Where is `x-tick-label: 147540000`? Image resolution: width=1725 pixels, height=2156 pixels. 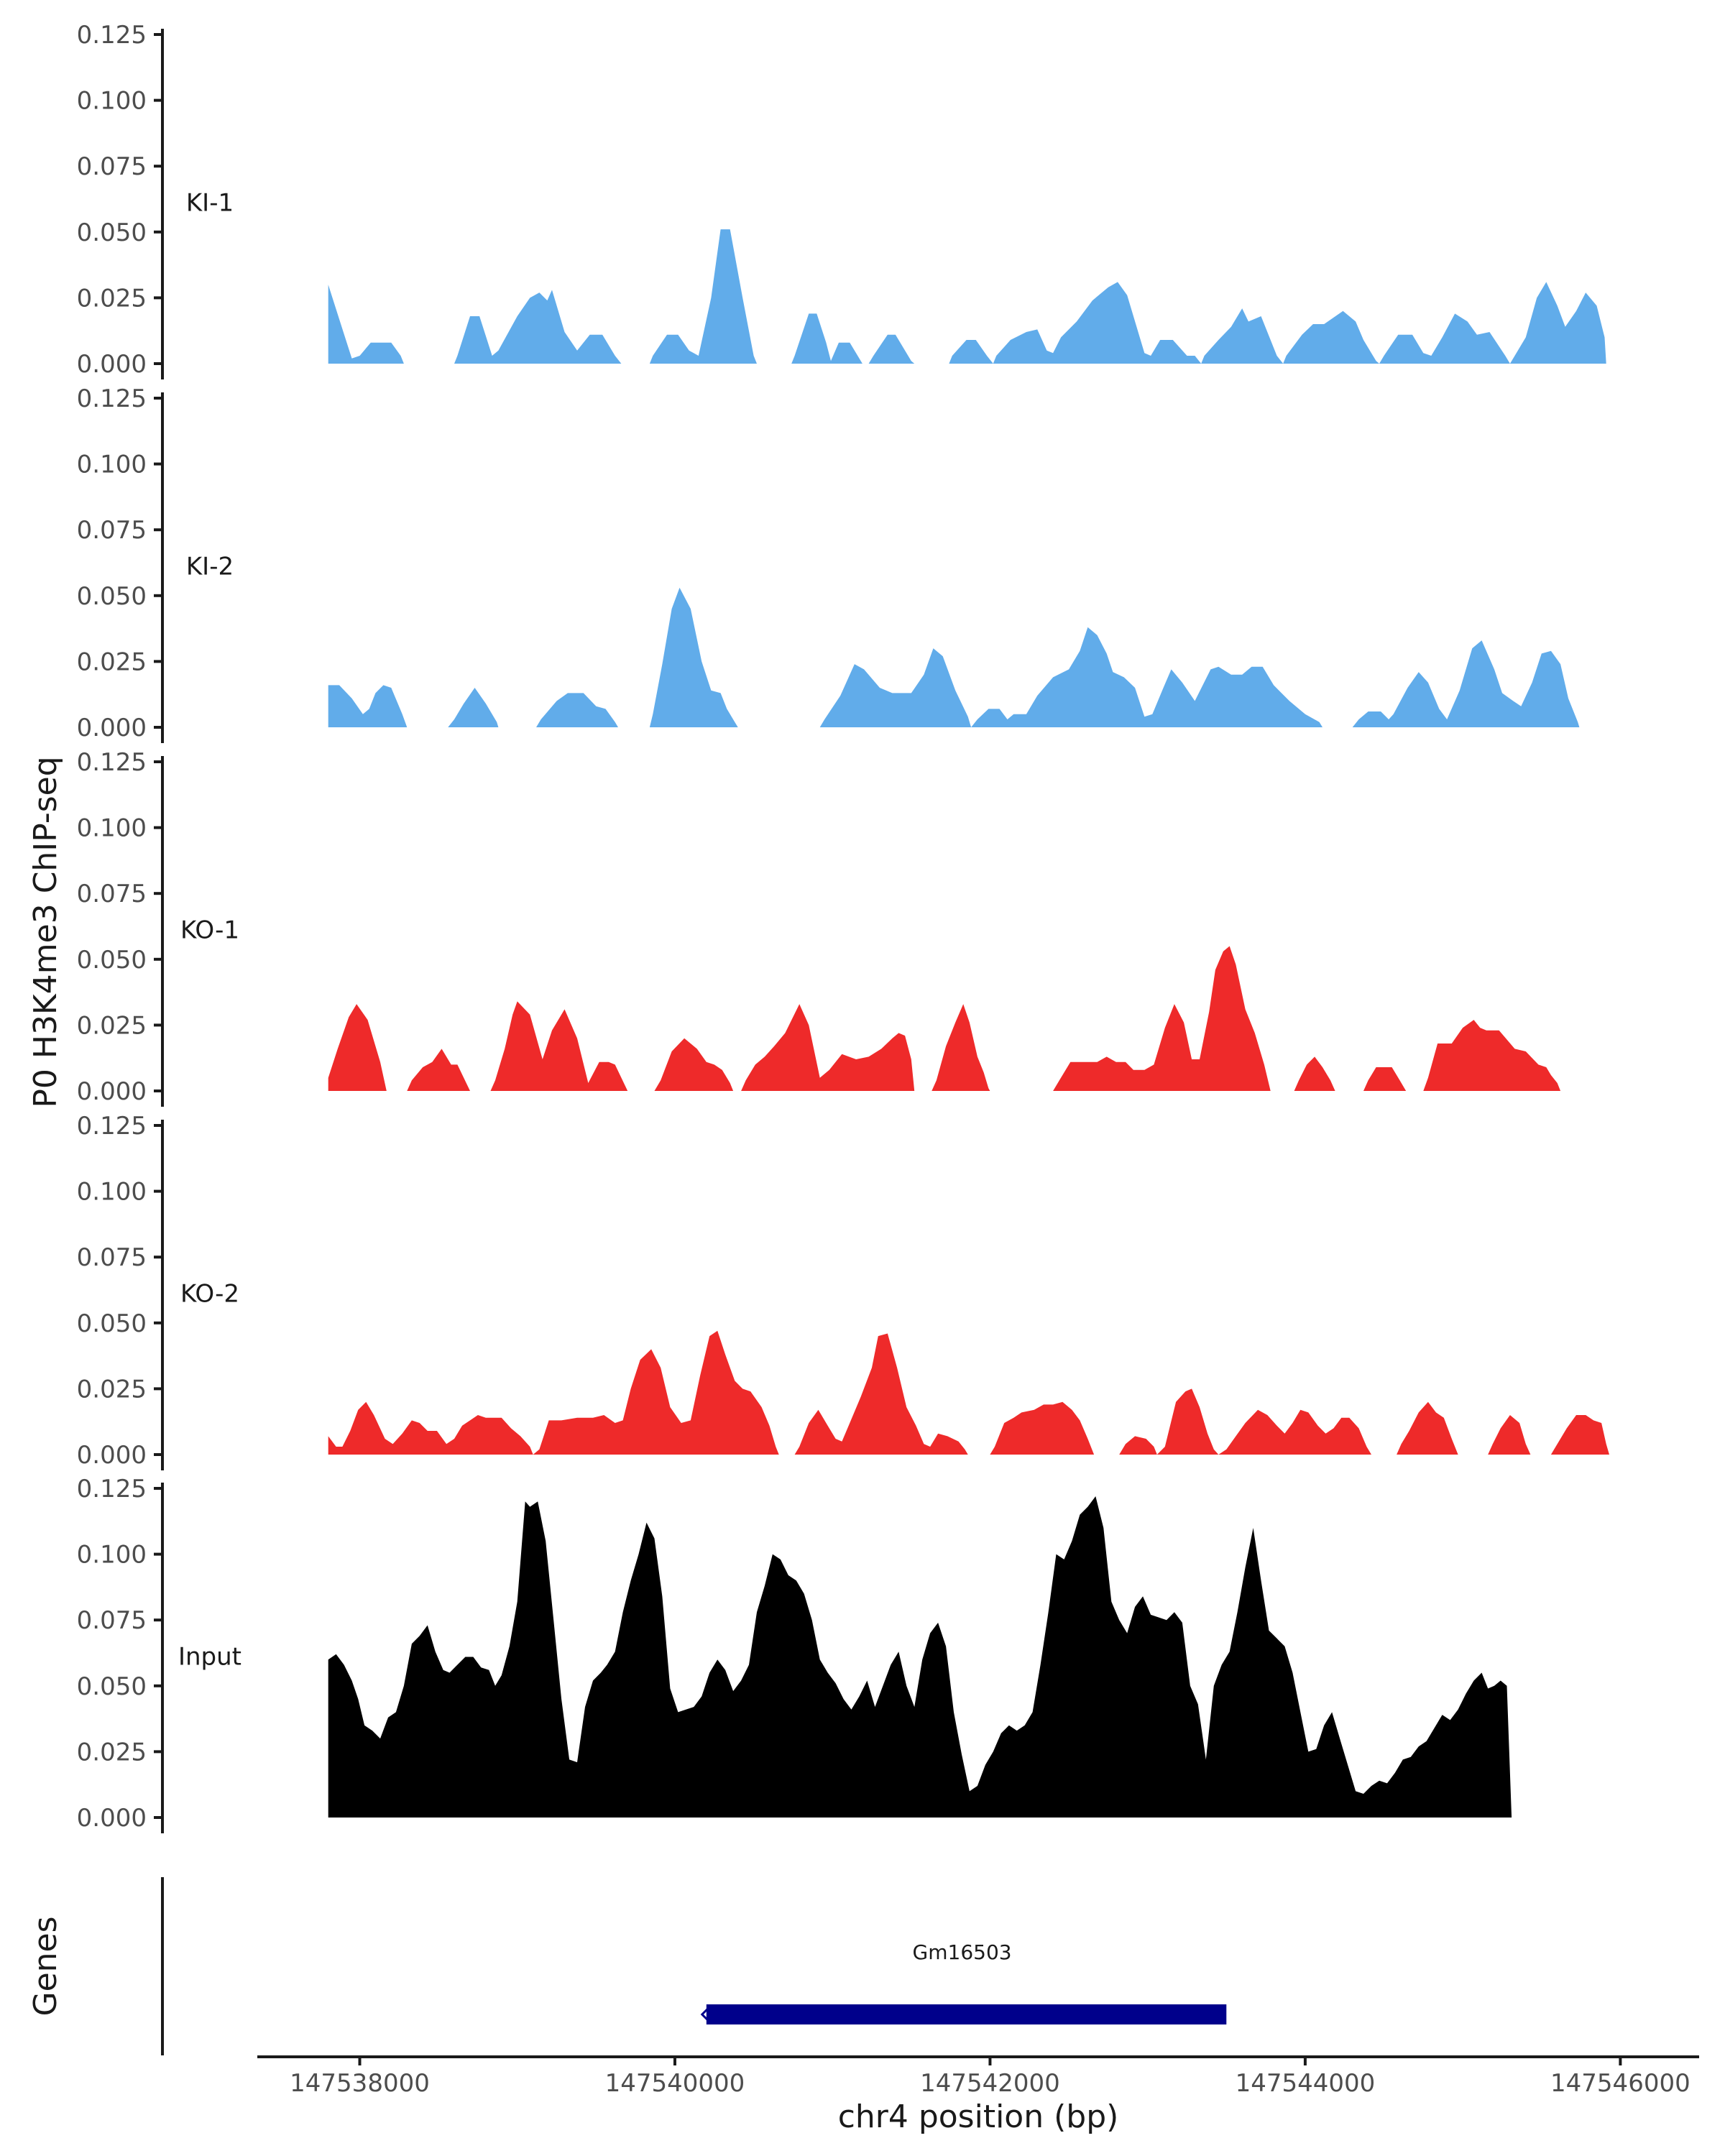 x-tick-label: 147540000 is located at coordinates (675, 2083).